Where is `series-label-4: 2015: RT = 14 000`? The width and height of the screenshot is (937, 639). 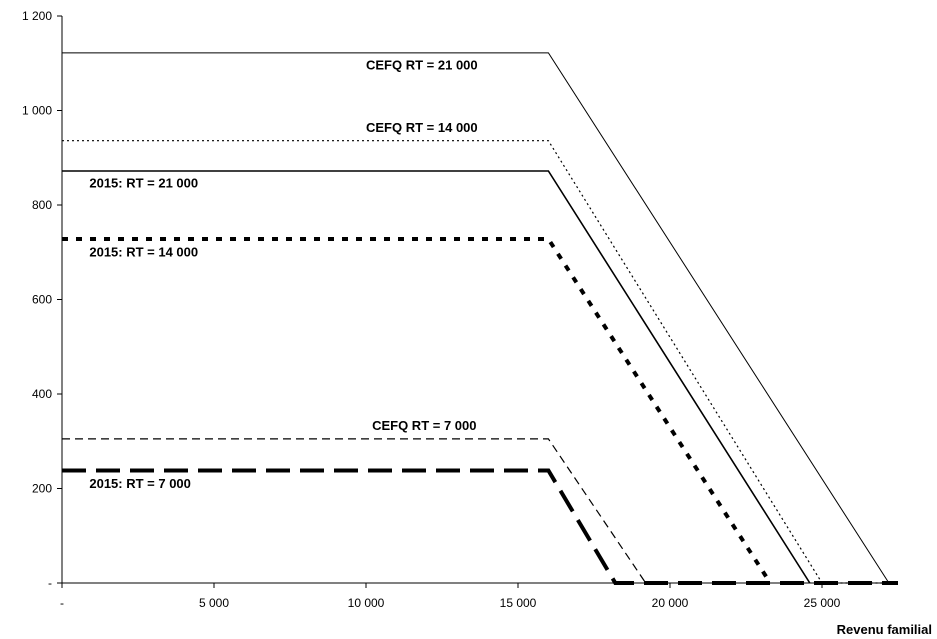
series-label-4: 2015: RT = 14 000 is located at coordinates (143, 251).